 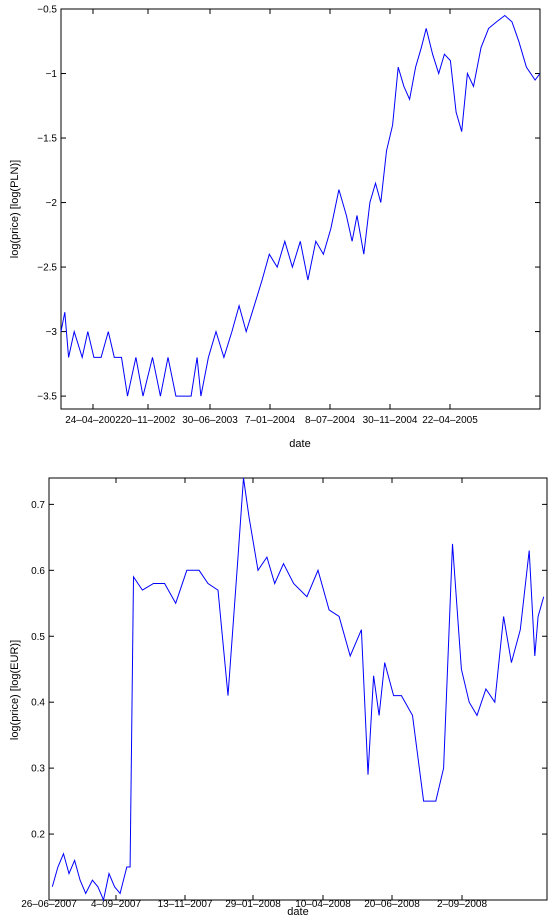 What do you see at coordinates (15, 209) in the screenshot?
I see `y-axis-title-pln: log(price) [log(PLN)]` at bounding box center [15, 209].